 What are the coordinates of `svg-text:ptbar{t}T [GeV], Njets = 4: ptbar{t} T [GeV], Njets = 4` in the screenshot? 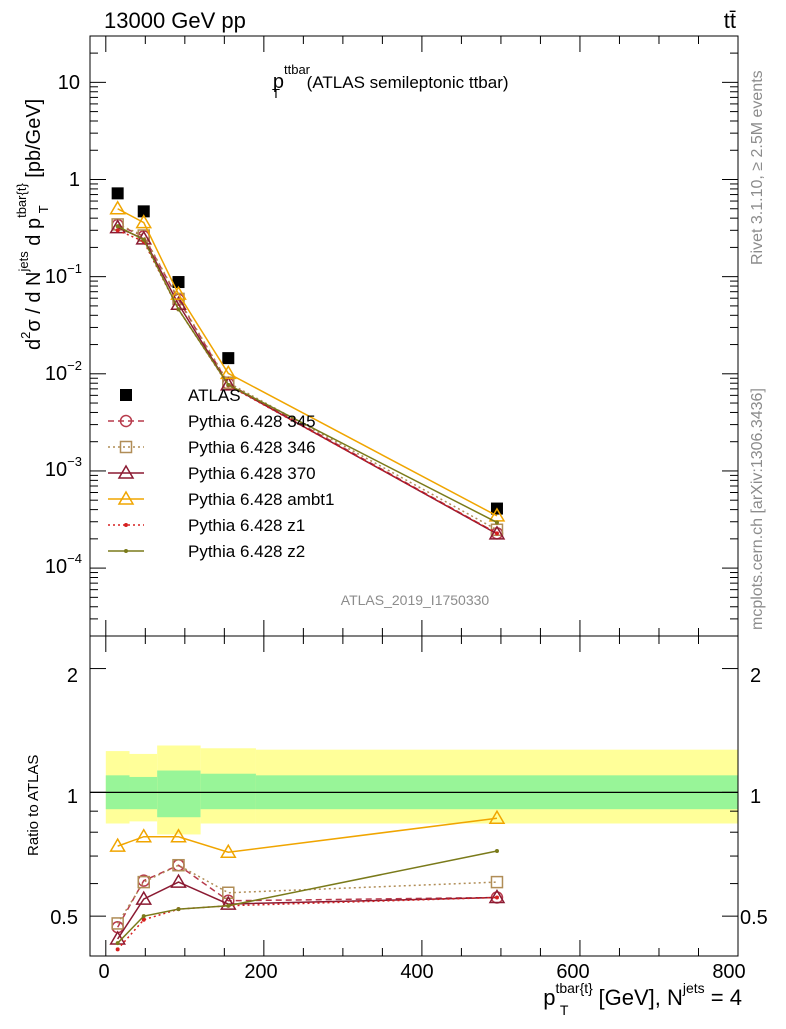 It's located at (642, 999).